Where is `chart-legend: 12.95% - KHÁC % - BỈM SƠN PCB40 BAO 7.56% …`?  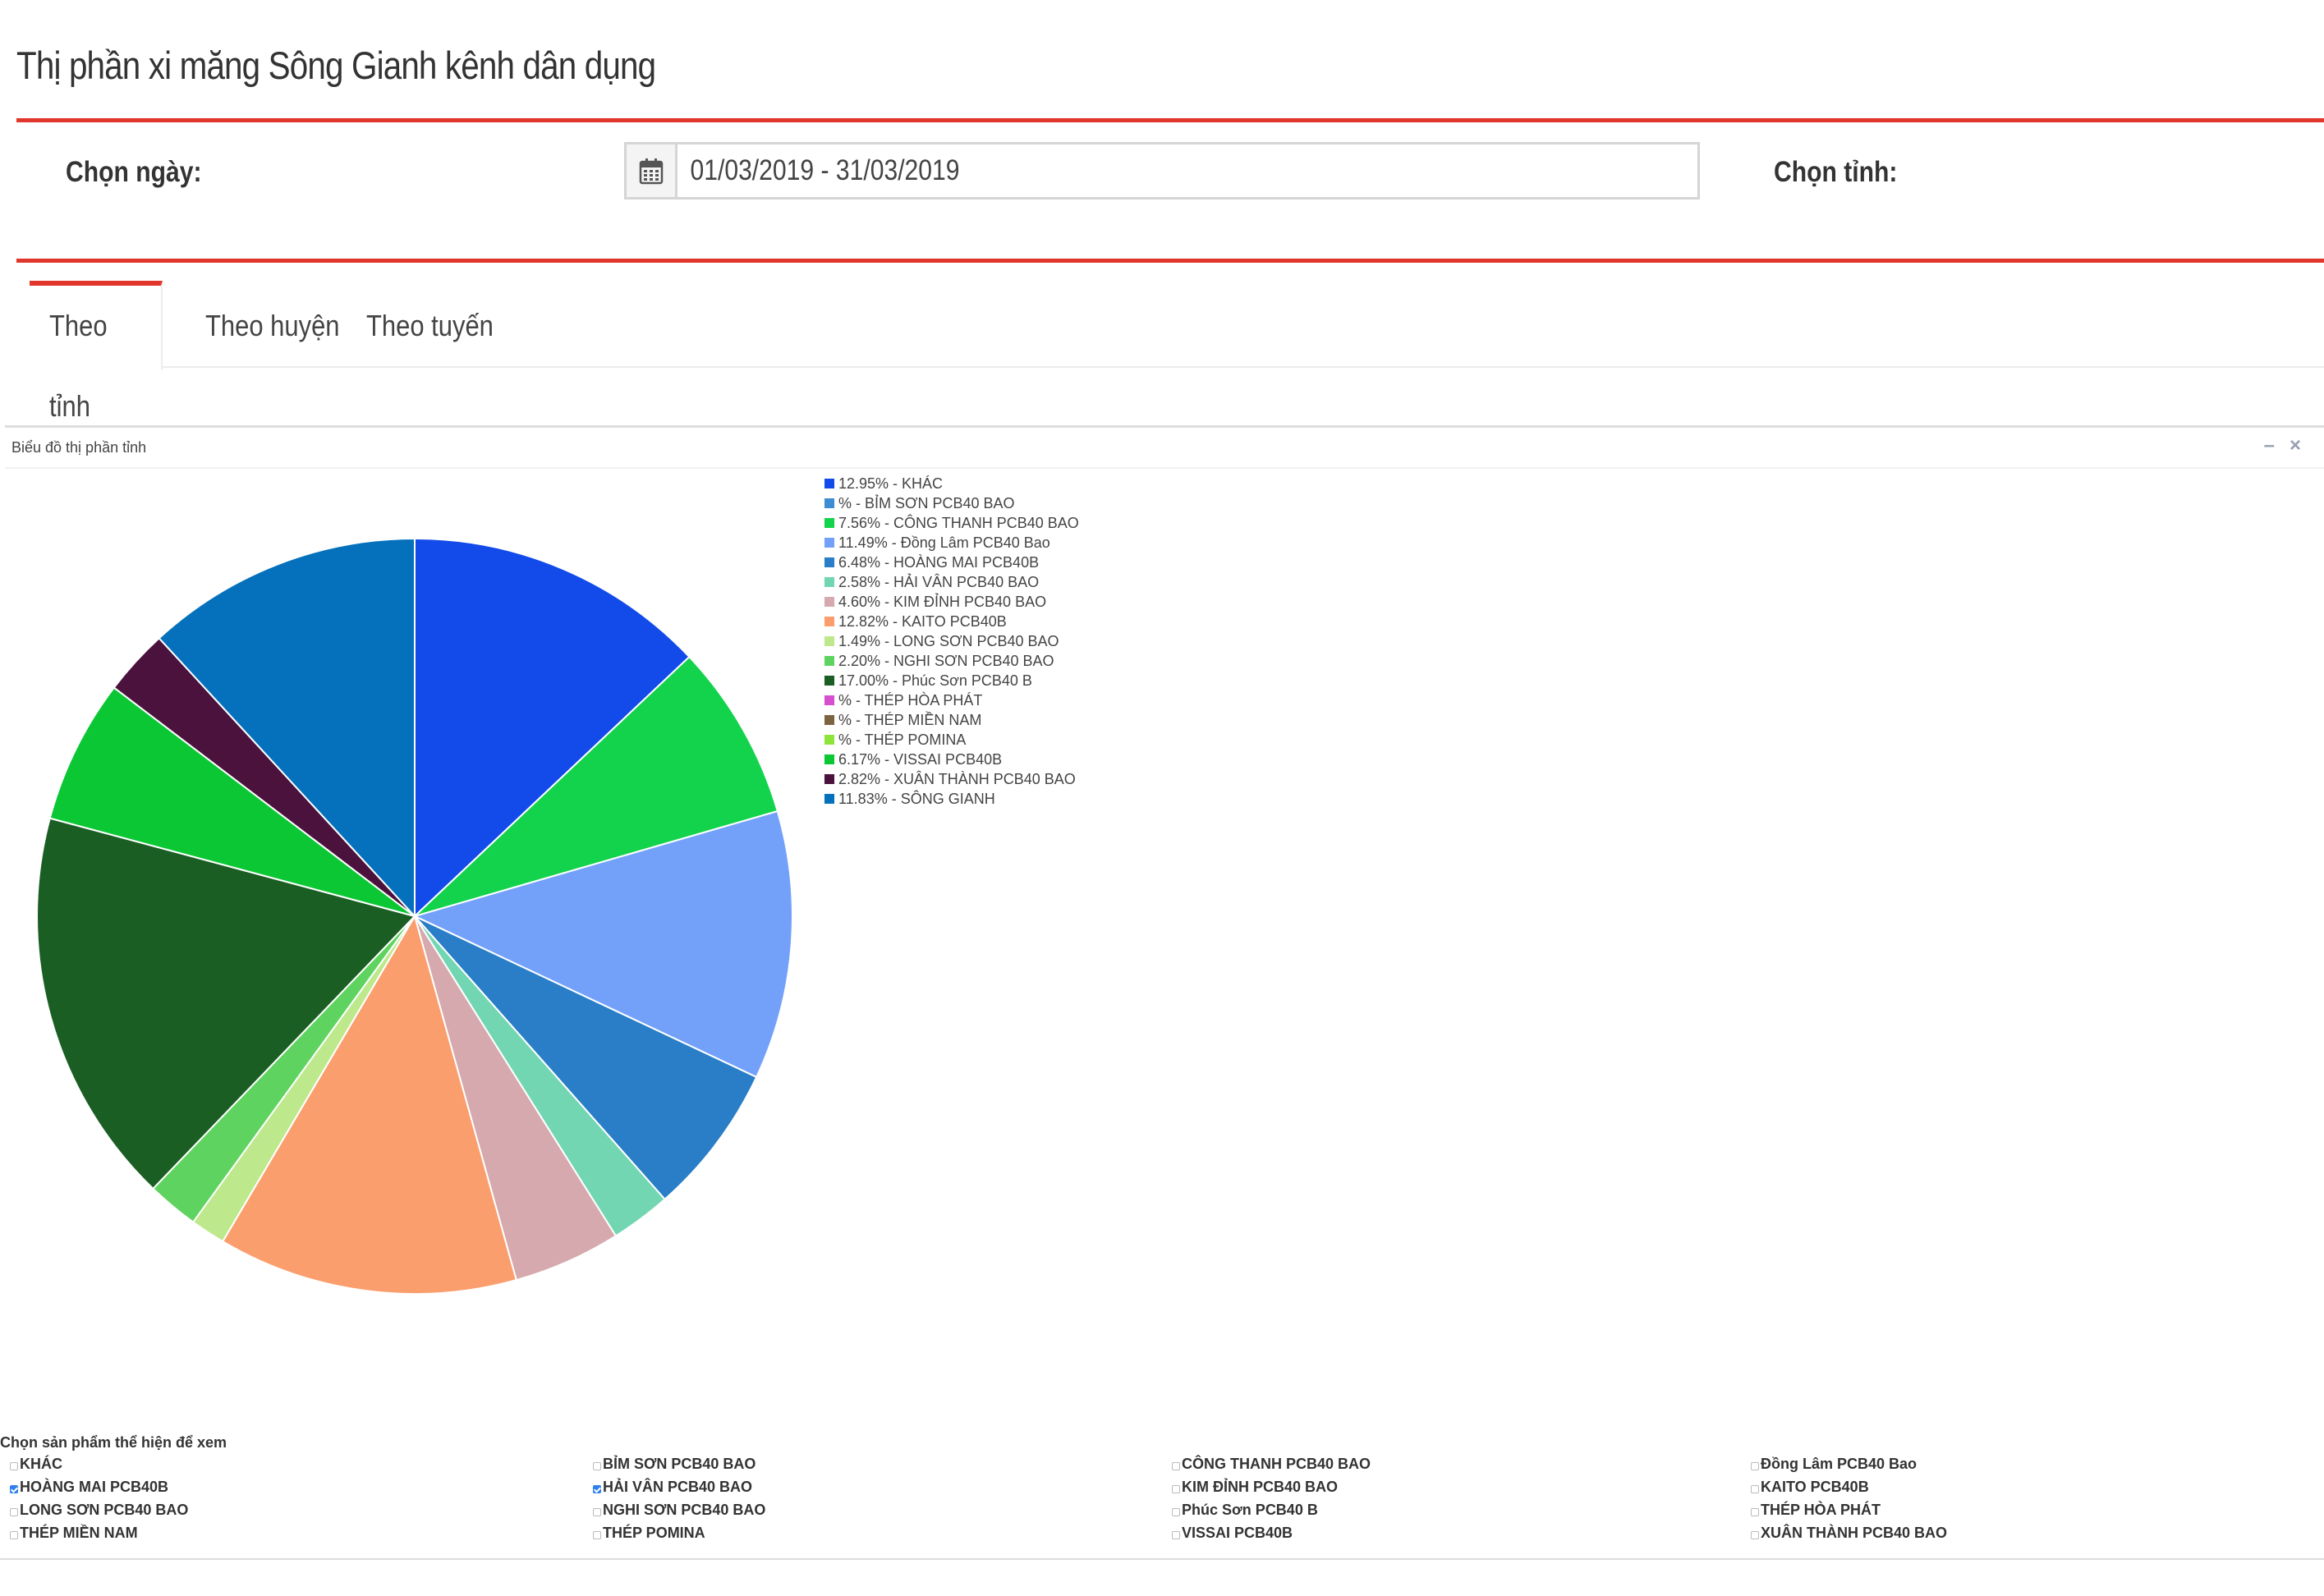
chart-legend: 12.95% - KHÁC % - BỈM SƠN PCB40 BAO 7.56% … is located at coordinates (951, 641).